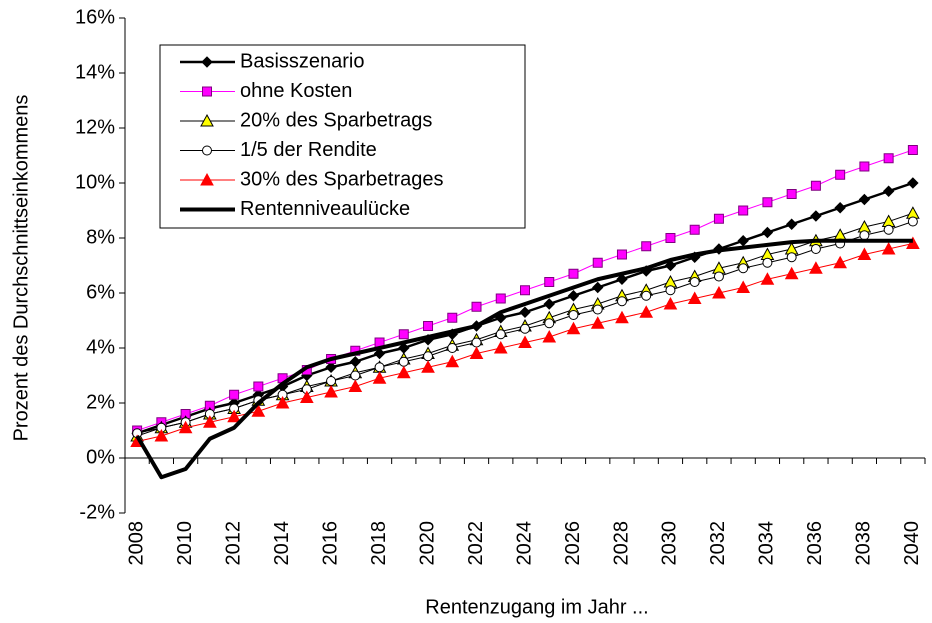  Describe the element at coordinates (379, 543) in the screenshot. I see `x-tick-label: 2018` at that location.